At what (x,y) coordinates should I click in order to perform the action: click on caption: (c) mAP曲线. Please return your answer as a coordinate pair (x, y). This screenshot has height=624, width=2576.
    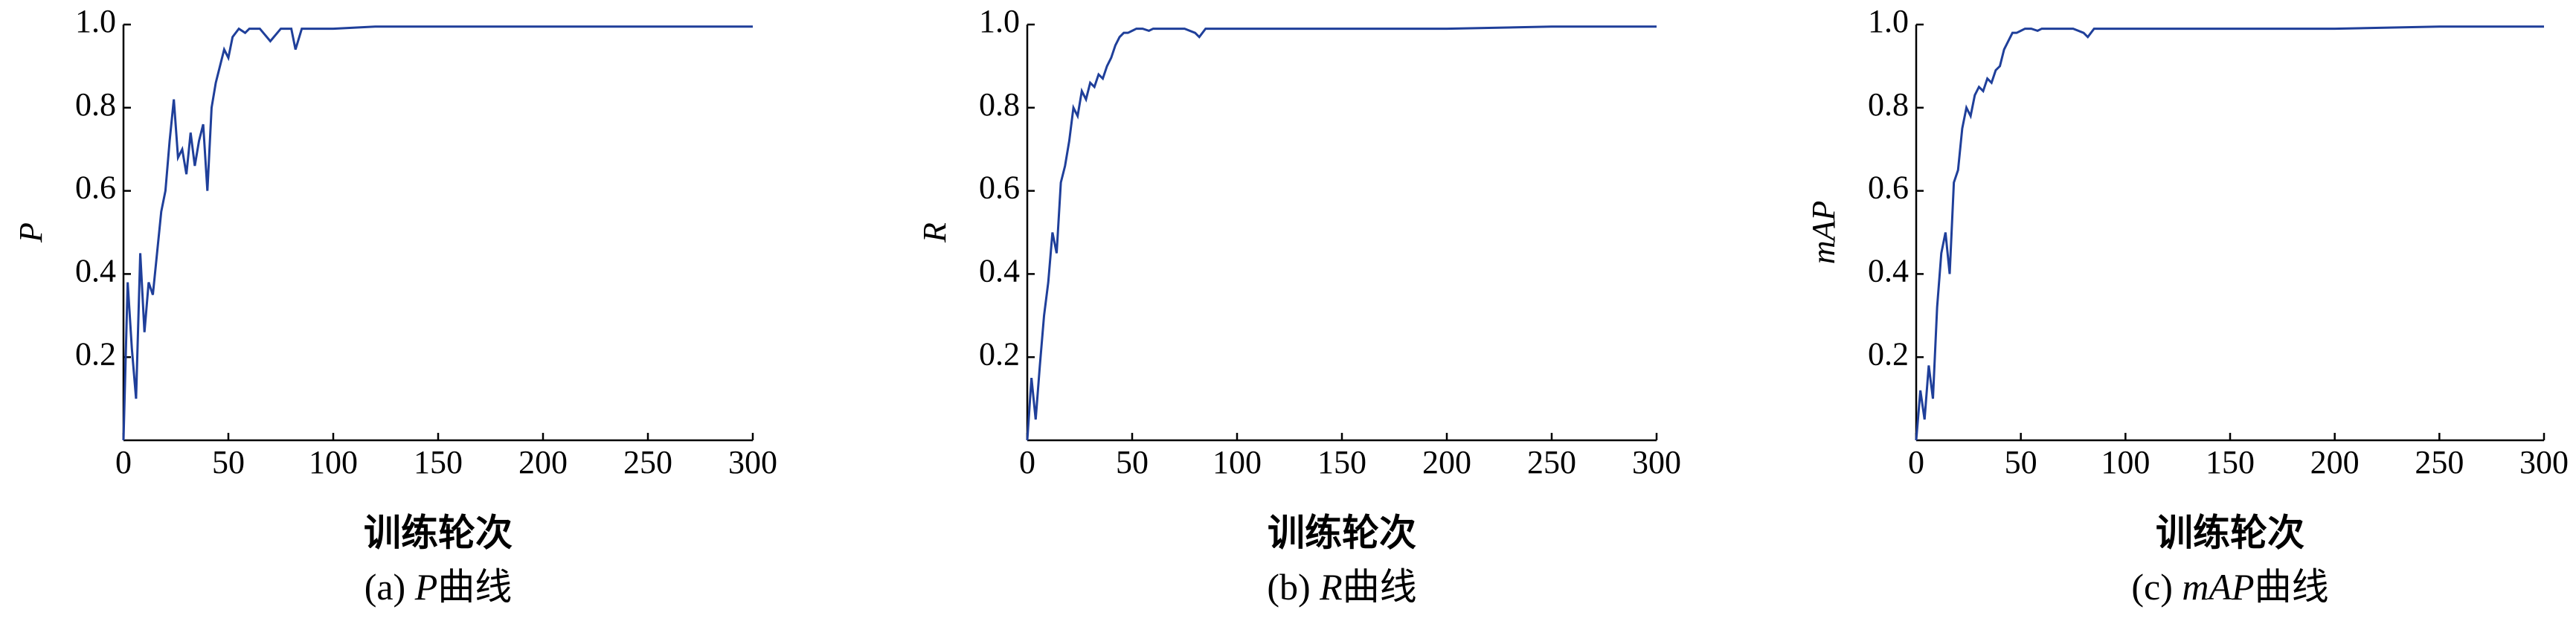
    Looking at the image, I should click on (2229, 587).